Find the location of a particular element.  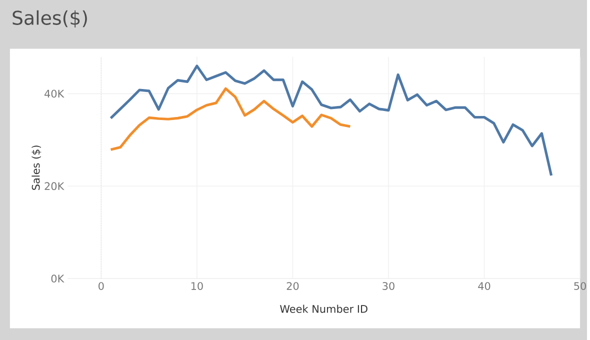

y-tick-label: 0K is located at coordinates (57, 278).